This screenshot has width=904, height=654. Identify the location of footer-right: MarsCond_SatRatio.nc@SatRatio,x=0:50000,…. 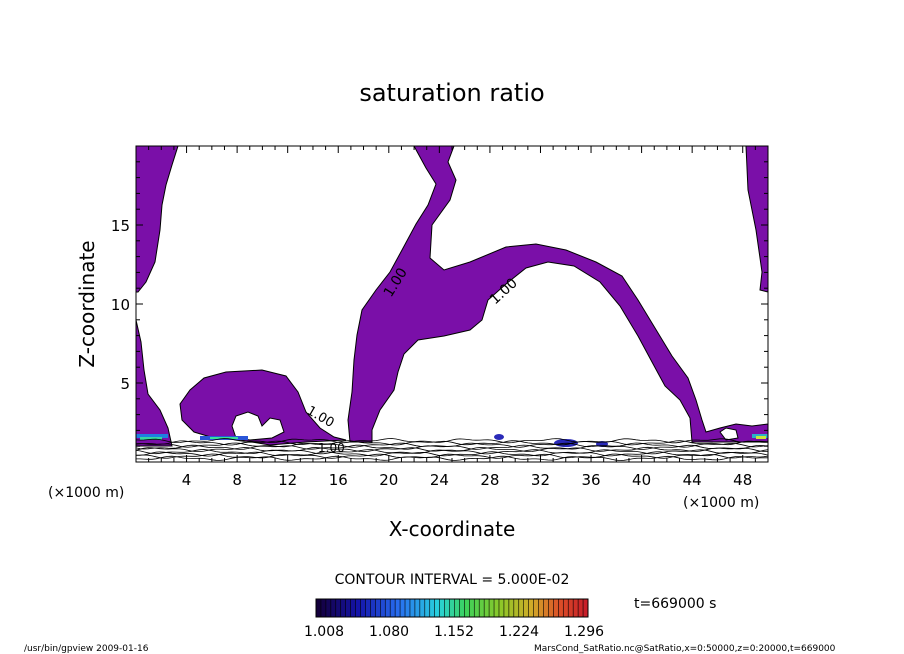
(685, 649).